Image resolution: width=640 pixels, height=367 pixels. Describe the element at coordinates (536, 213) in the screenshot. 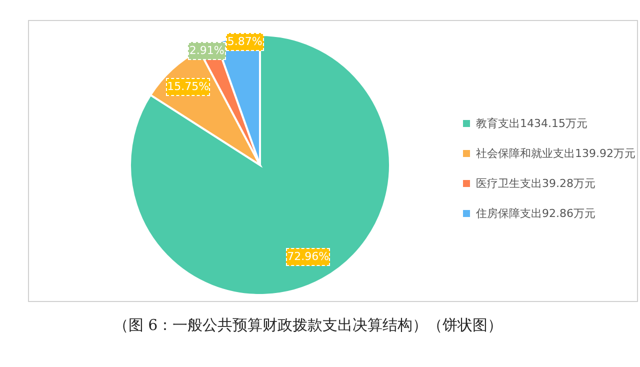

I see `legend-label: 住房保障支出92.86万元` at that location.